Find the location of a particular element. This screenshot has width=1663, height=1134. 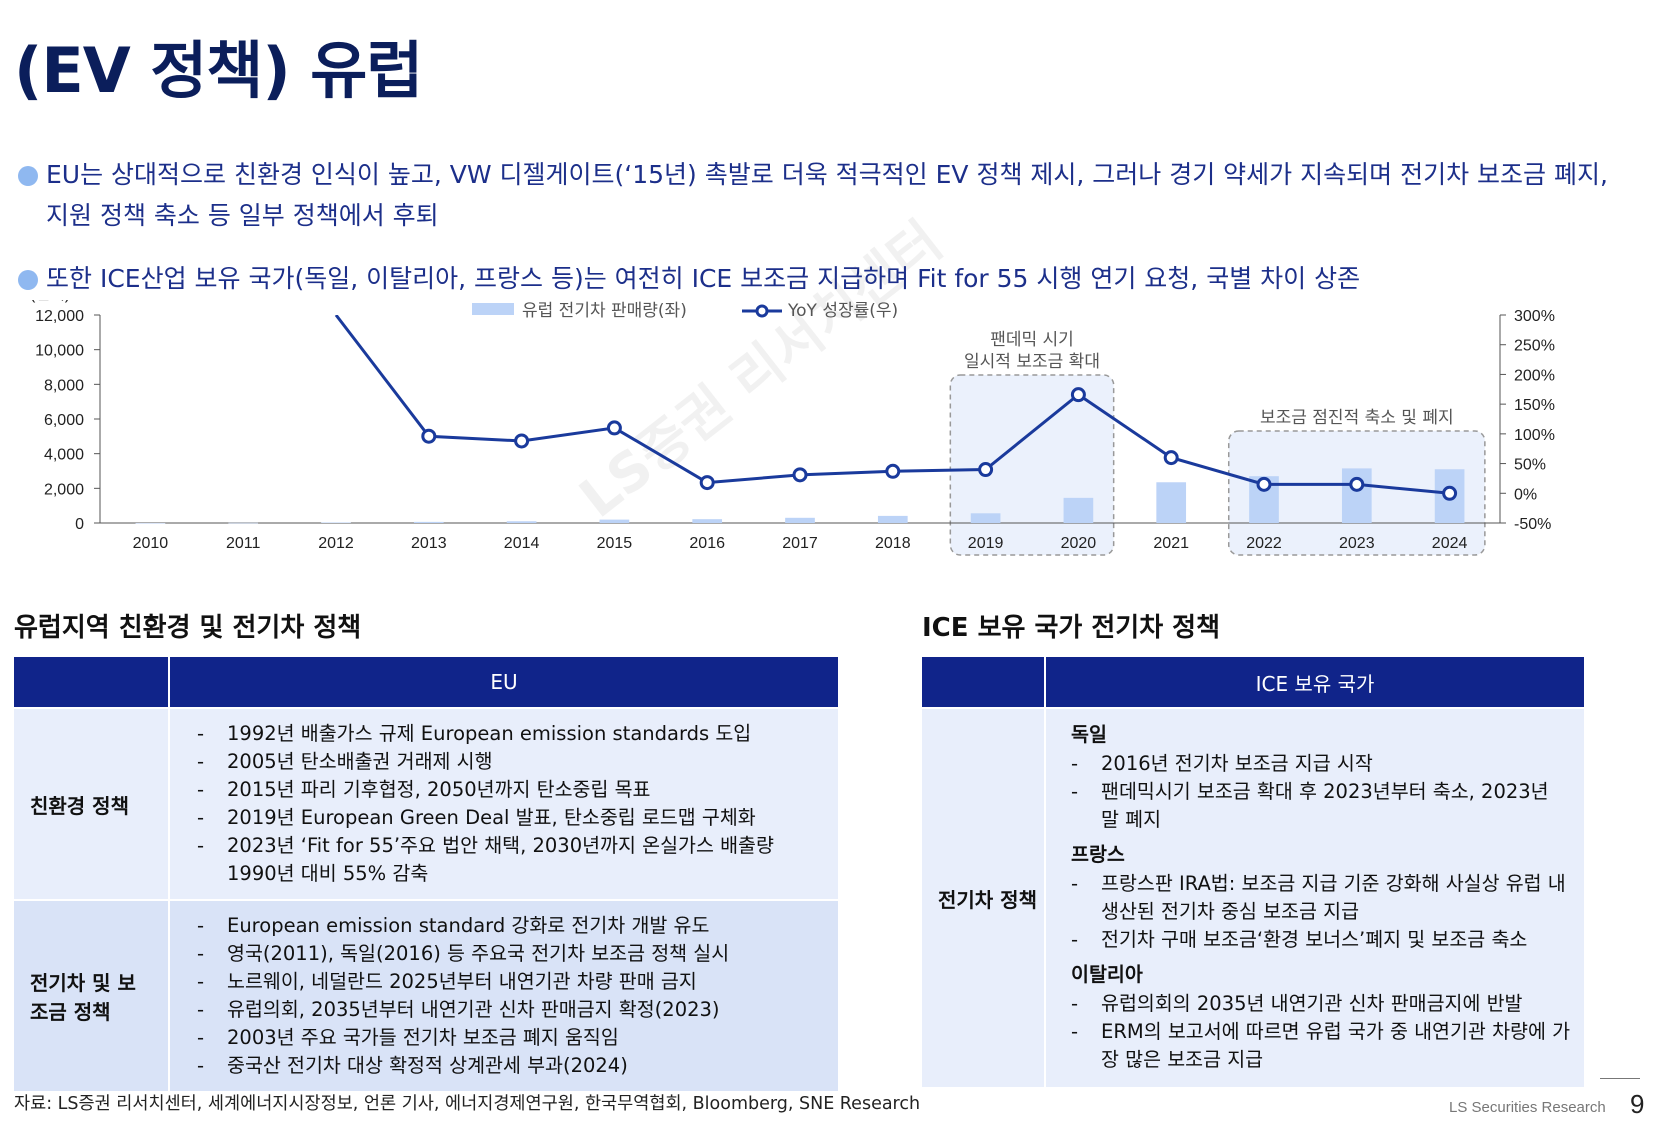

country-name: 프랑스 is located at coordinates (1098, 854).